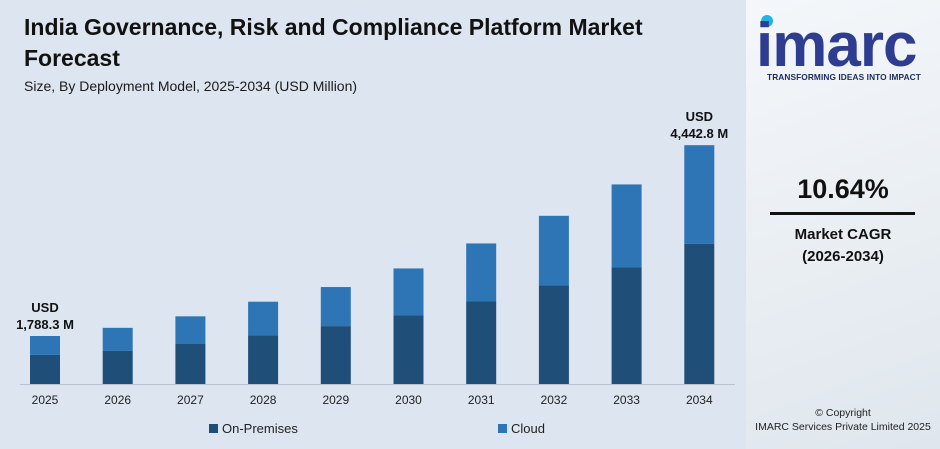 This screenshot has width=940, height=449. Describe the element at coordinates (481, 342) in the screenshot. I see `bar-on-premises-2031` at that location.